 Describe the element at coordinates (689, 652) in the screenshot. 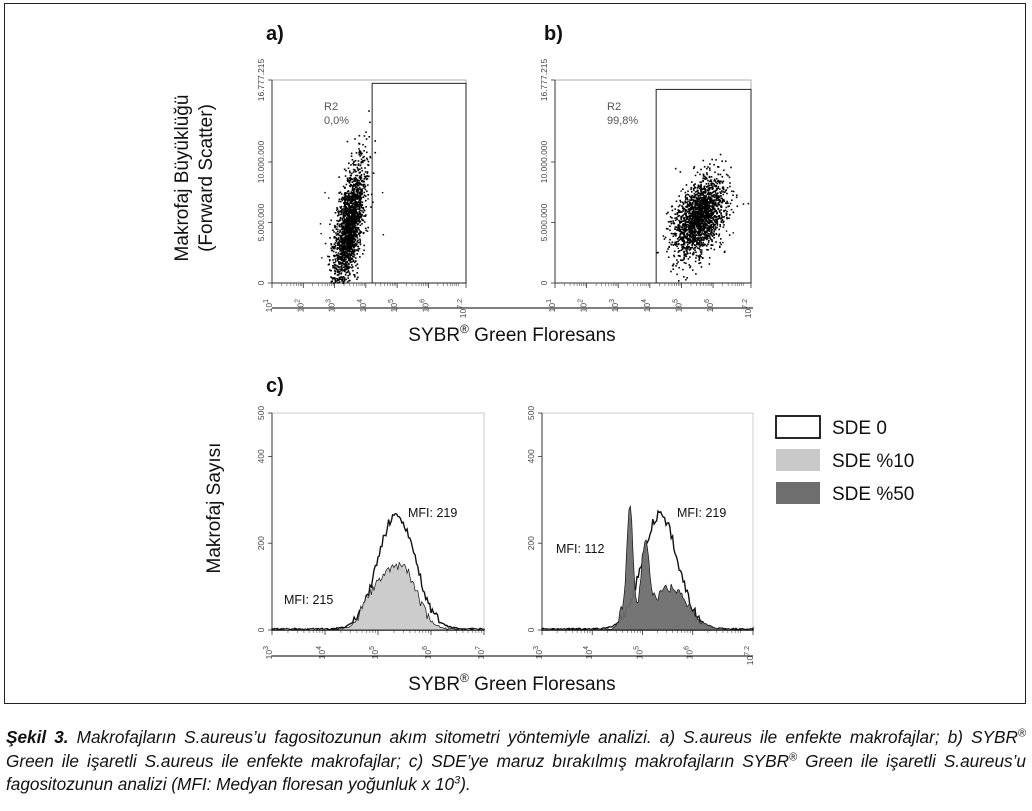

I see `x-tick-label: 10⁶` at that location.